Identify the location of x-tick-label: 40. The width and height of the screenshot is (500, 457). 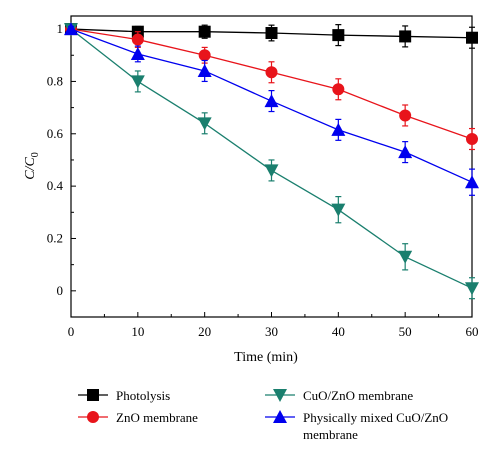
(338, 331).